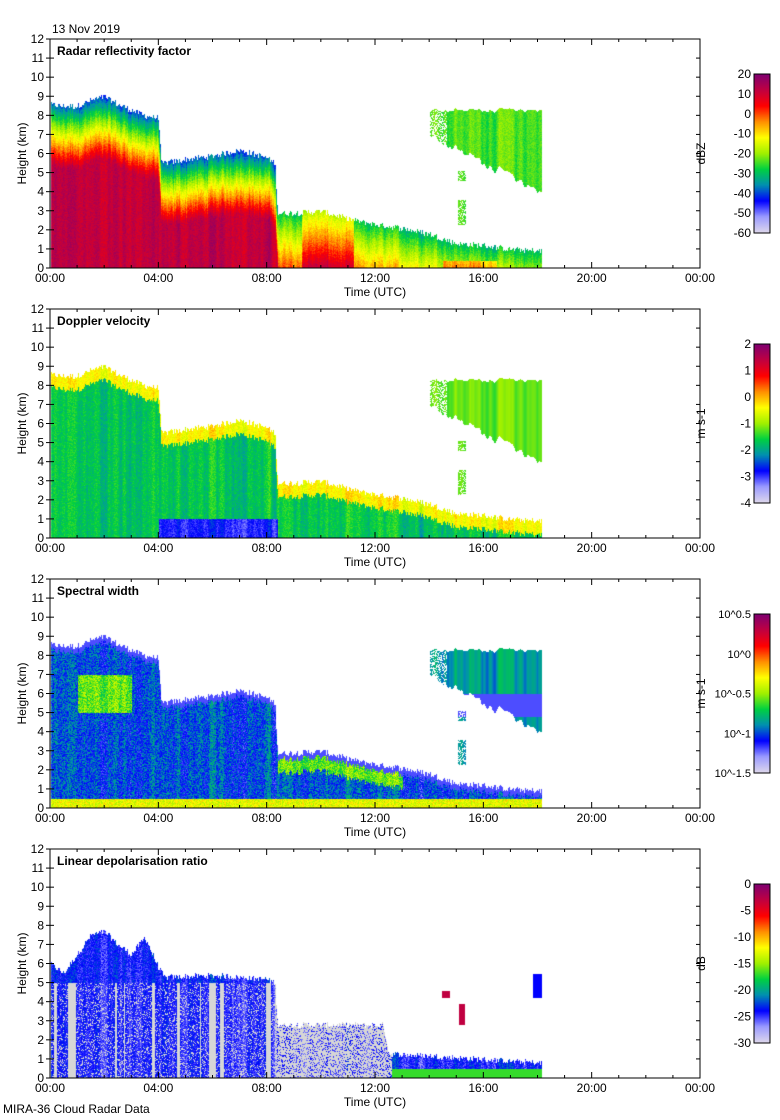 The width and height of the screenshot is (780, 1120). What do you see at coordinates (701, 153) in the screenshot?
I see `colorbar-label: dBZ` at bounding box center [701, 153].